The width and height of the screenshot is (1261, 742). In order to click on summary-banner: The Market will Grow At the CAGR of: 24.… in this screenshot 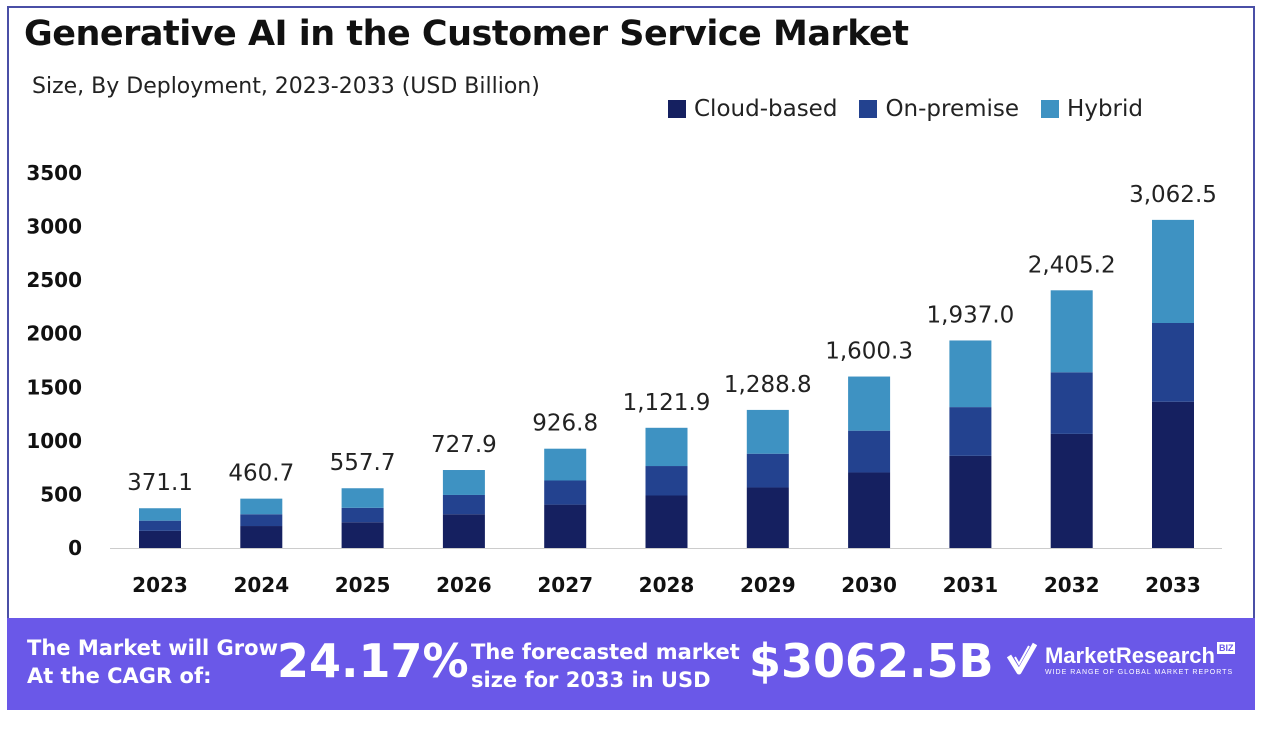, I will do `click(631, 664)`.